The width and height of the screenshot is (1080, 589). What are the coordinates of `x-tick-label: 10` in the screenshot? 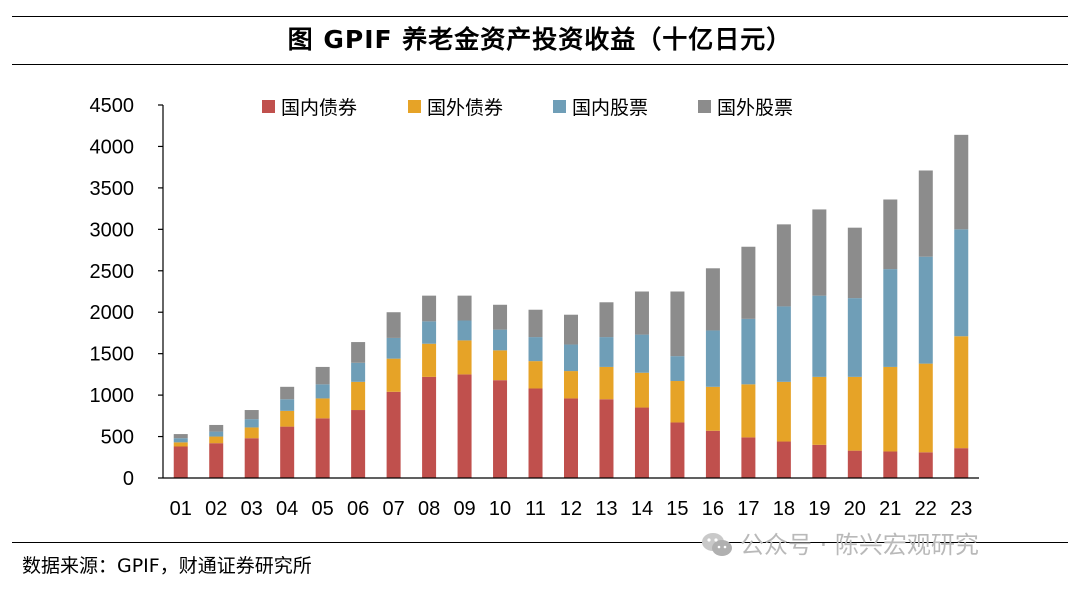 It's located at (500, 509).